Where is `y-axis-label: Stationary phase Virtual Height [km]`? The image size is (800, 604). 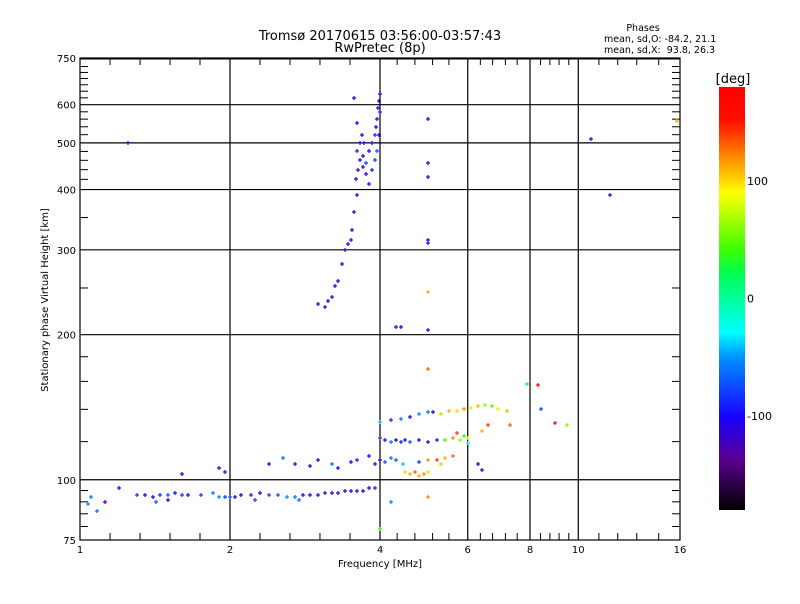
y-axis-label: Stationary phase Virtual Height [km] is located at coordinates (45, 300).